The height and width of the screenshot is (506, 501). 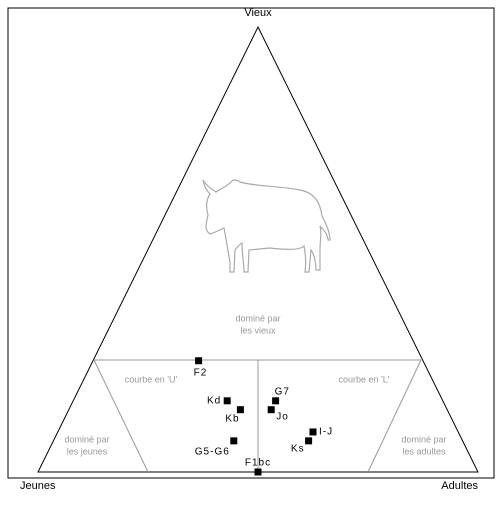 What do you see at coordinates (257, 416) in the screenshot?
I see `region-lines` at bounding box center [257, 416].